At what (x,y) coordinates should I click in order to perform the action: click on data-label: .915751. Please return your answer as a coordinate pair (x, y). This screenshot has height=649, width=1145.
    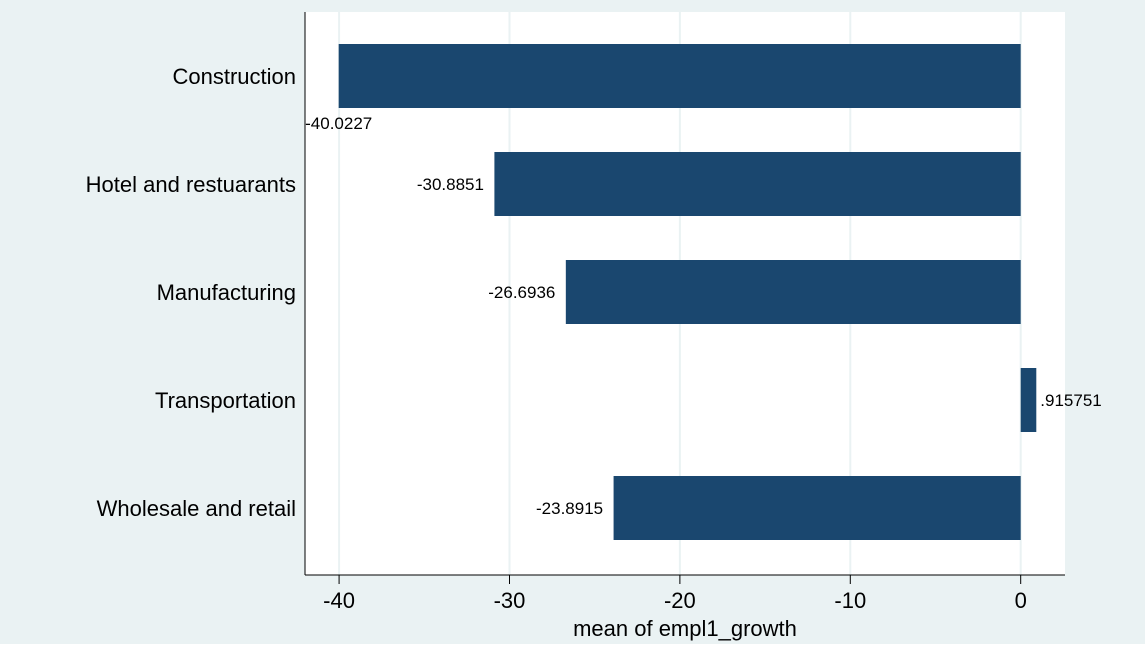
    Looking at the image, I should click on (1070, 400).